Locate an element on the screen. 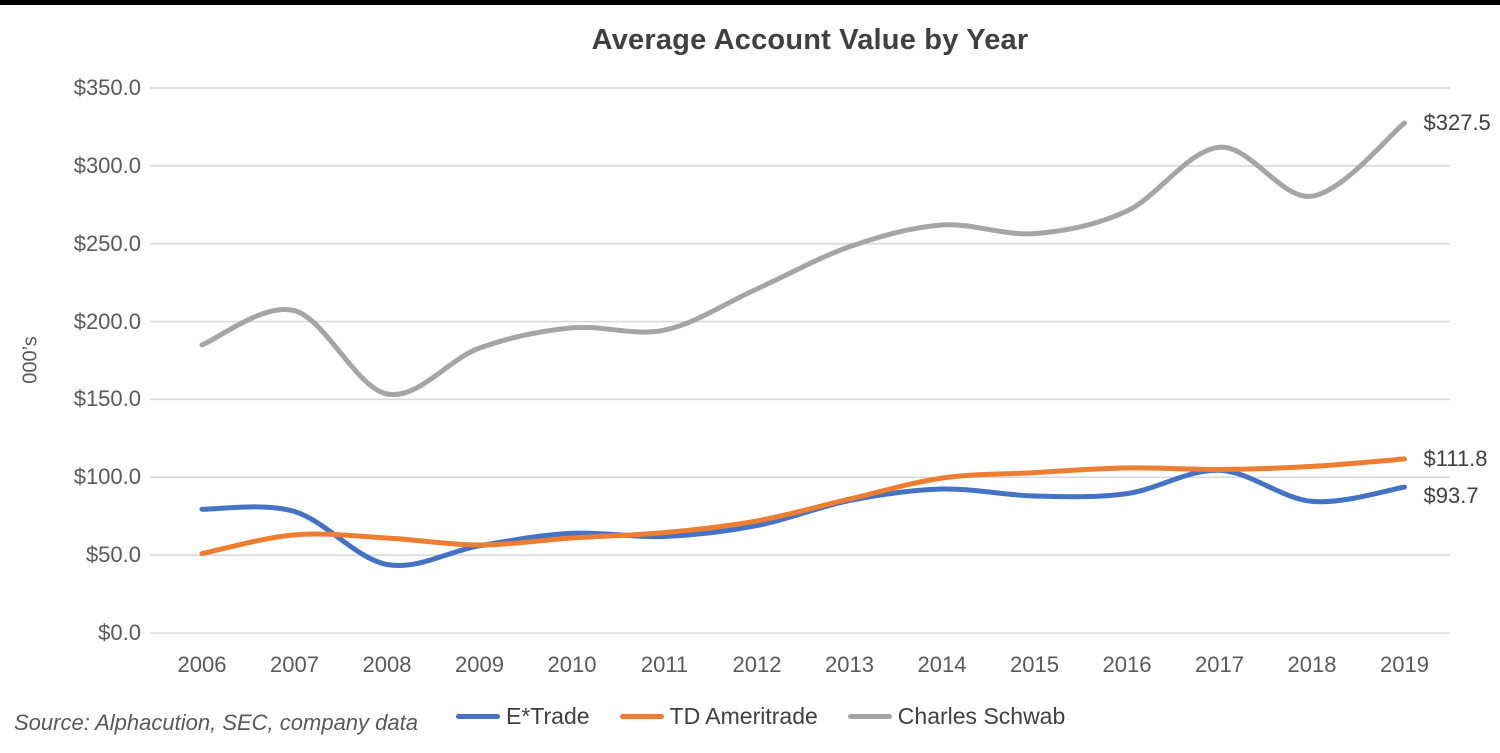 The image size is (1500, 753). legend-label: E*Trade is located at coordinates (548, 716).